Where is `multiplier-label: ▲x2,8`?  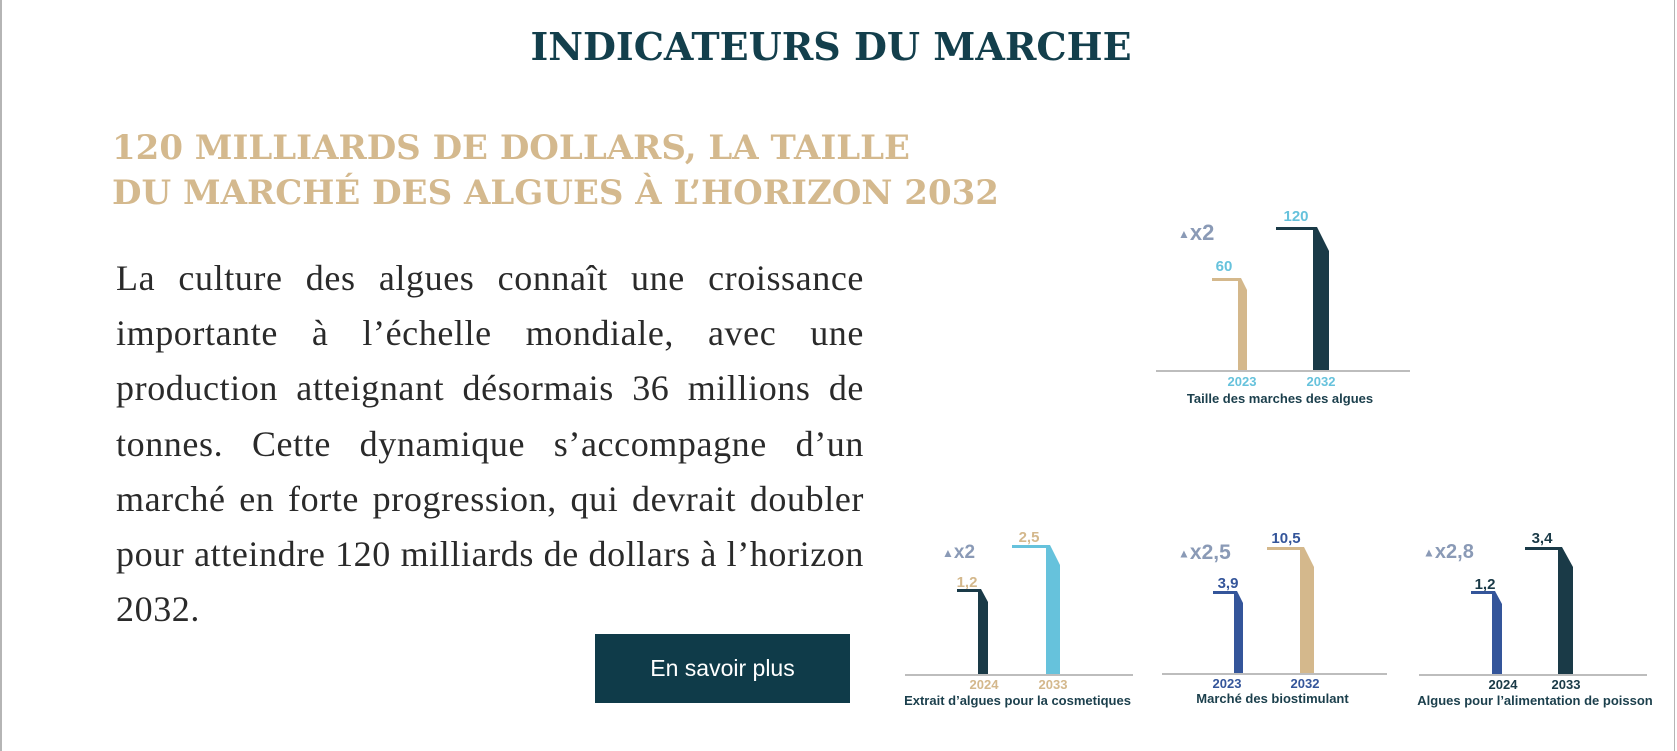
multiplier-label: ▲x2,8 is located at coordinates (1448, 552).